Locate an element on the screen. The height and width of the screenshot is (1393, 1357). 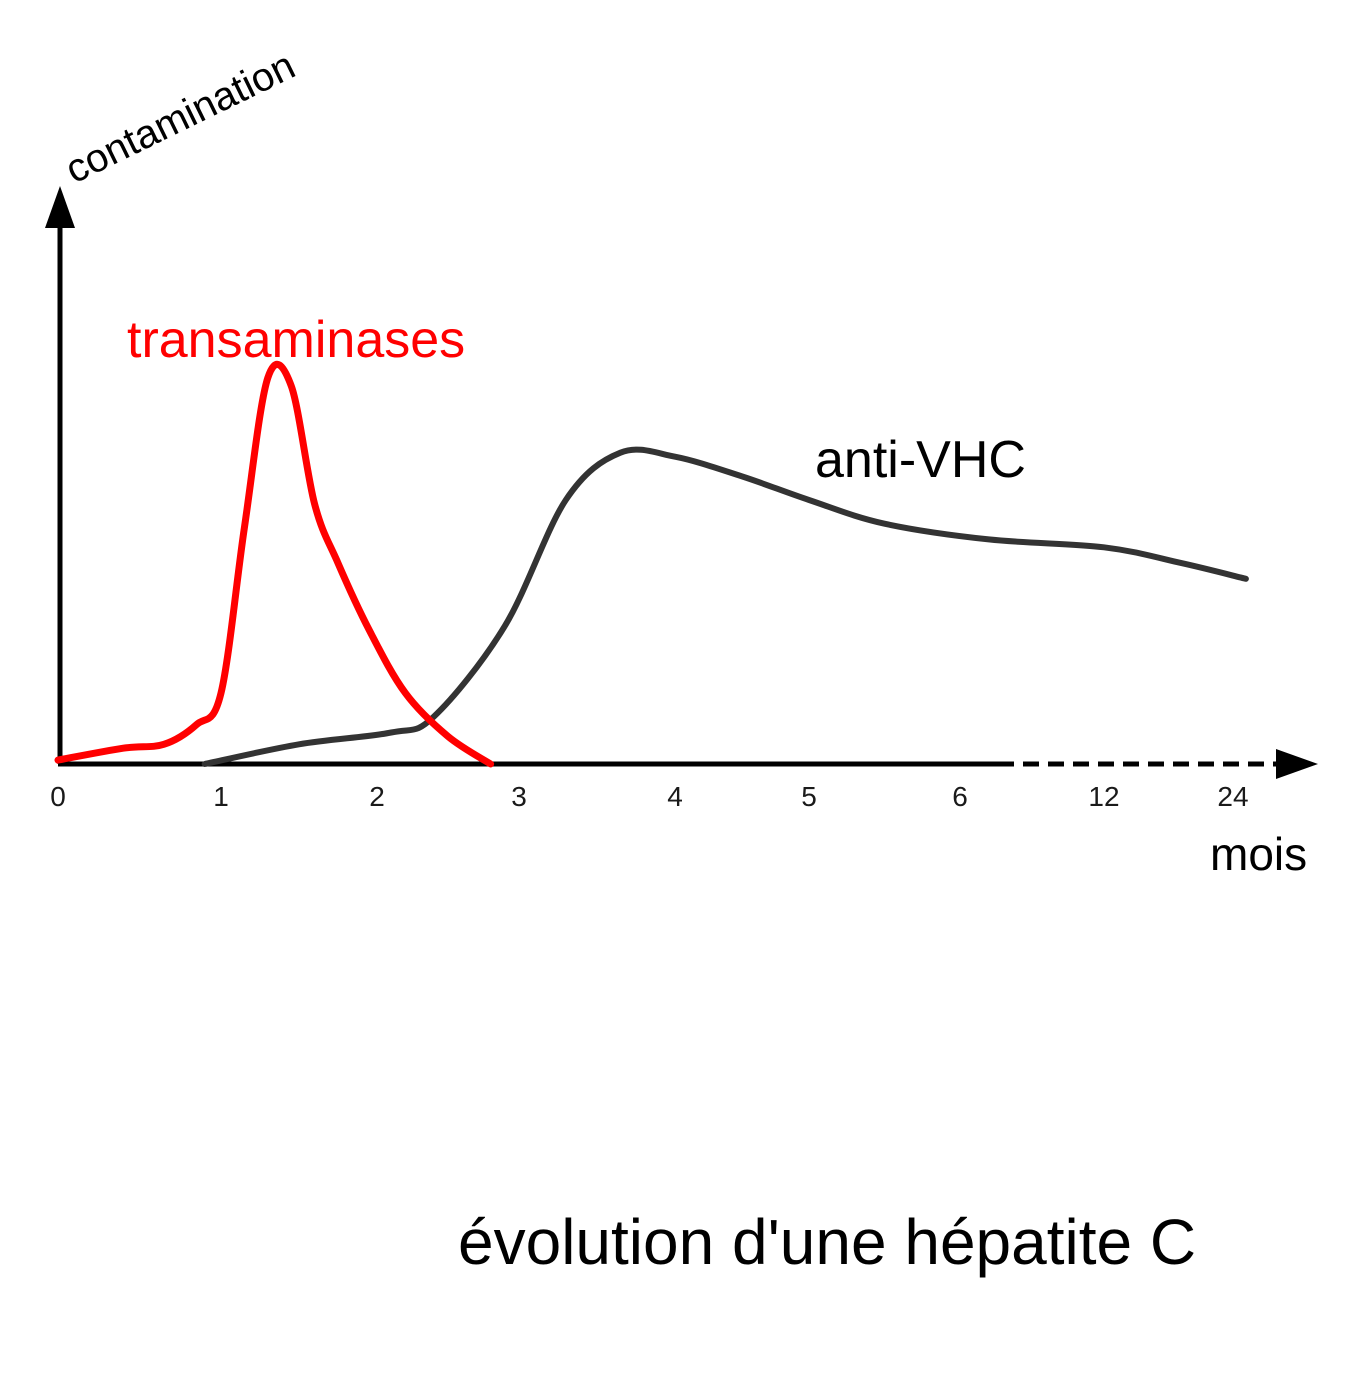
series-label-transaminases: transaminases is located at coordinates (296, 340).